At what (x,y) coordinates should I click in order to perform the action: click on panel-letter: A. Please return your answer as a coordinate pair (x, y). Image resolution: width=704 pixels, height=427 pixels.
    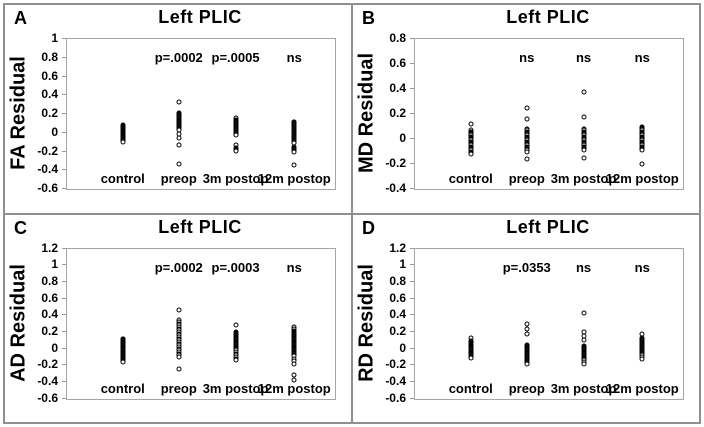
    Looking at the image, I should click on (20, 18).